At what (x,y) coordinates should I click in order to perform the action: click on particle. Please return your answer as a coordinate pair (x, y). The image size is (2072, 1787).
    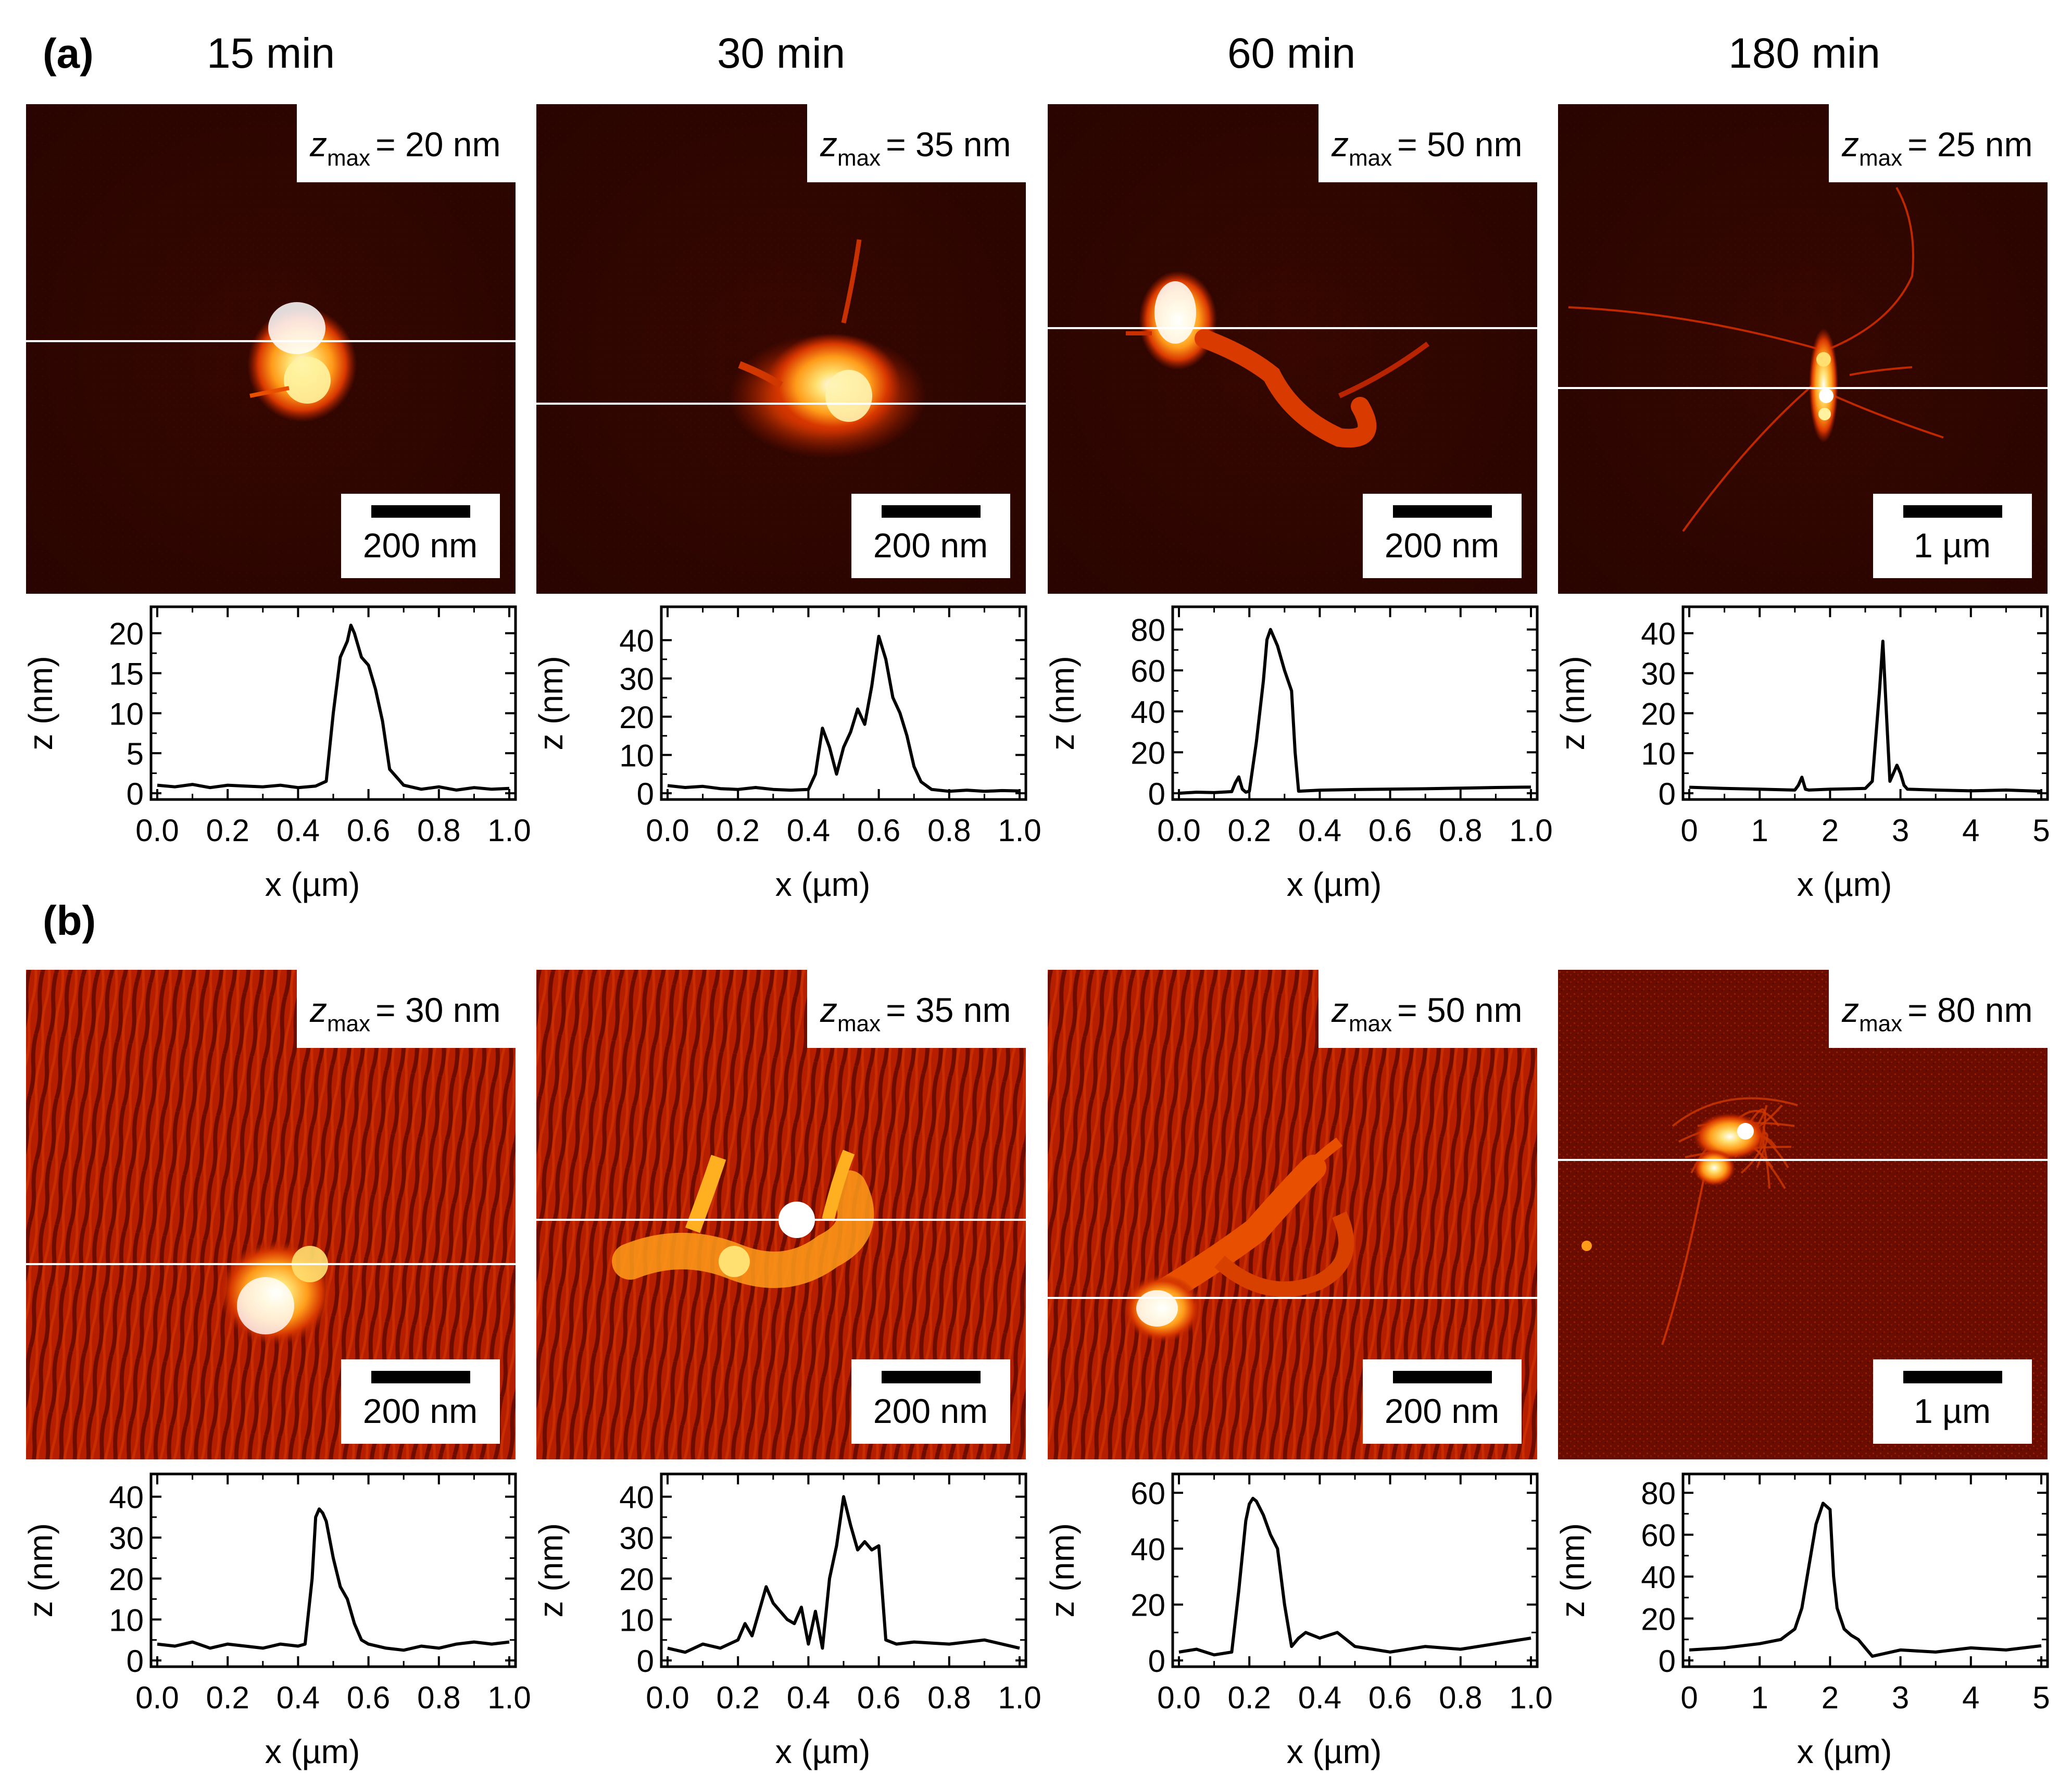
    Looking at the image, I should click on (1586, 1246).